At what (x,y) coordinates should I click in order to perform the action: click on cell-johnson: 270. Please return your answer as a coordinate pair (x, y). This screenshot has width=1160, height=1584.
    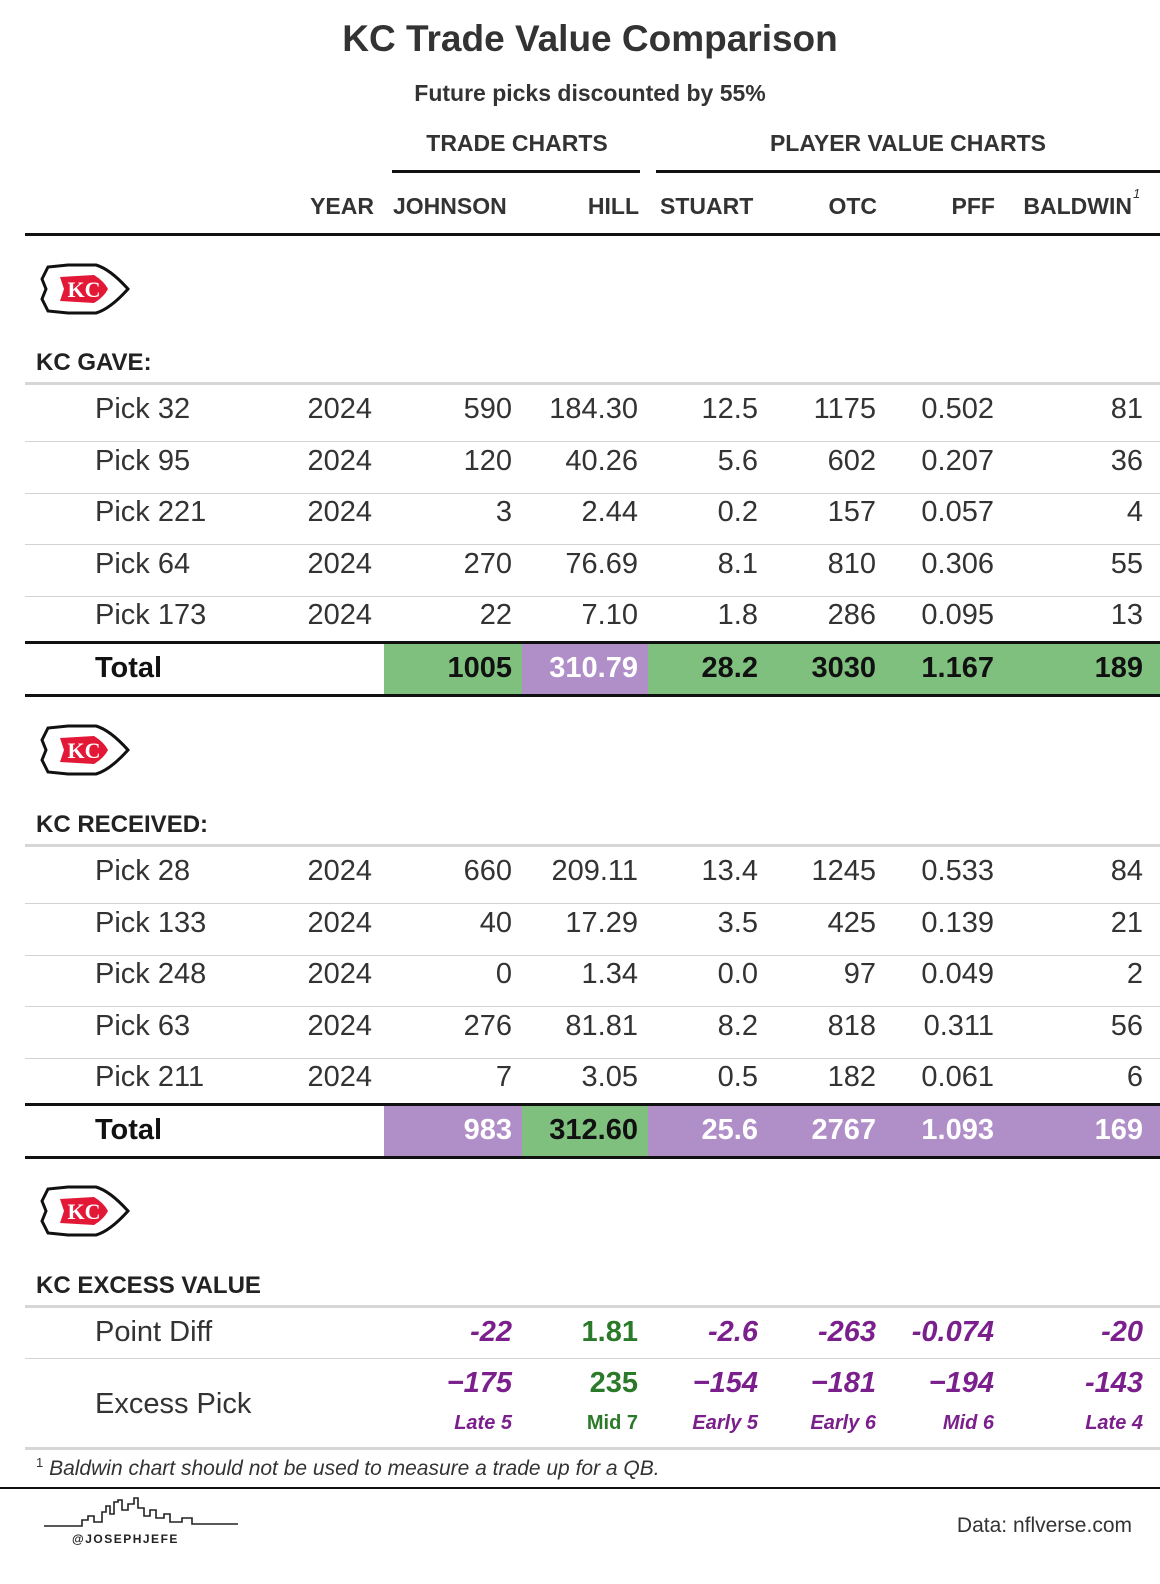
    Looking at the image, I should click on (487, 563).